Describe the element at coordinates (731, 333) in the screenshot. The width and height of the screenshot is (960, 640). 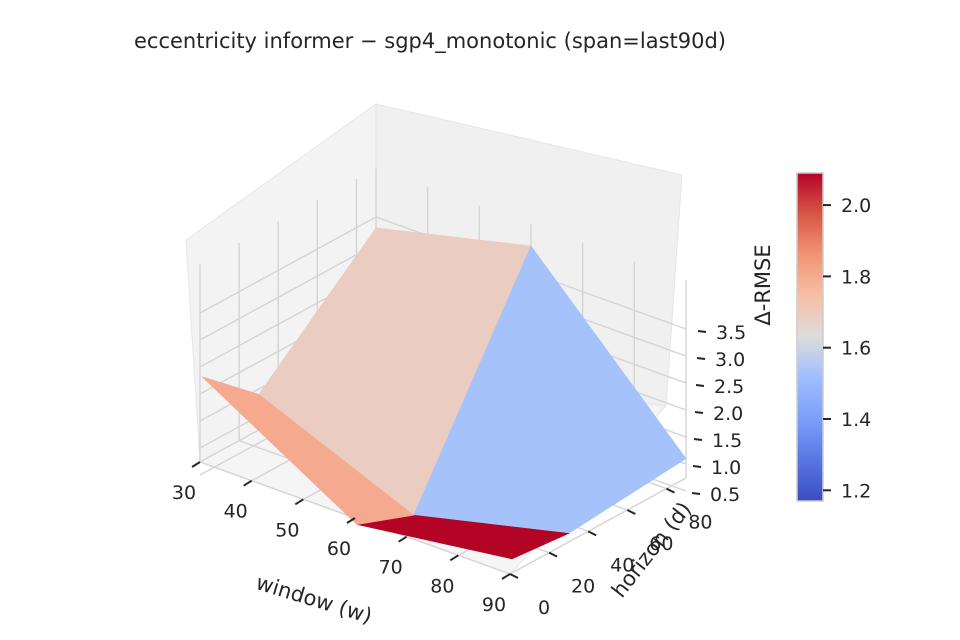
I see `z-tick-label: 3.5` at that location.